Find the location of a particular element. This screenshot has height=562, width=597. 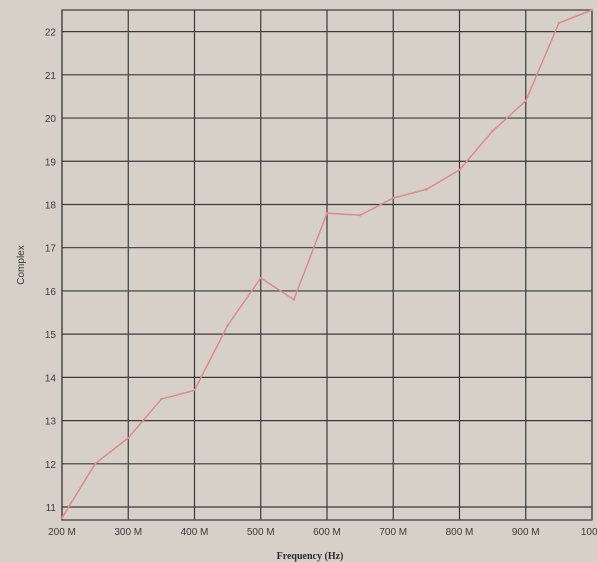

x-tick-label: 900 M is located at coordinates (526, 532).